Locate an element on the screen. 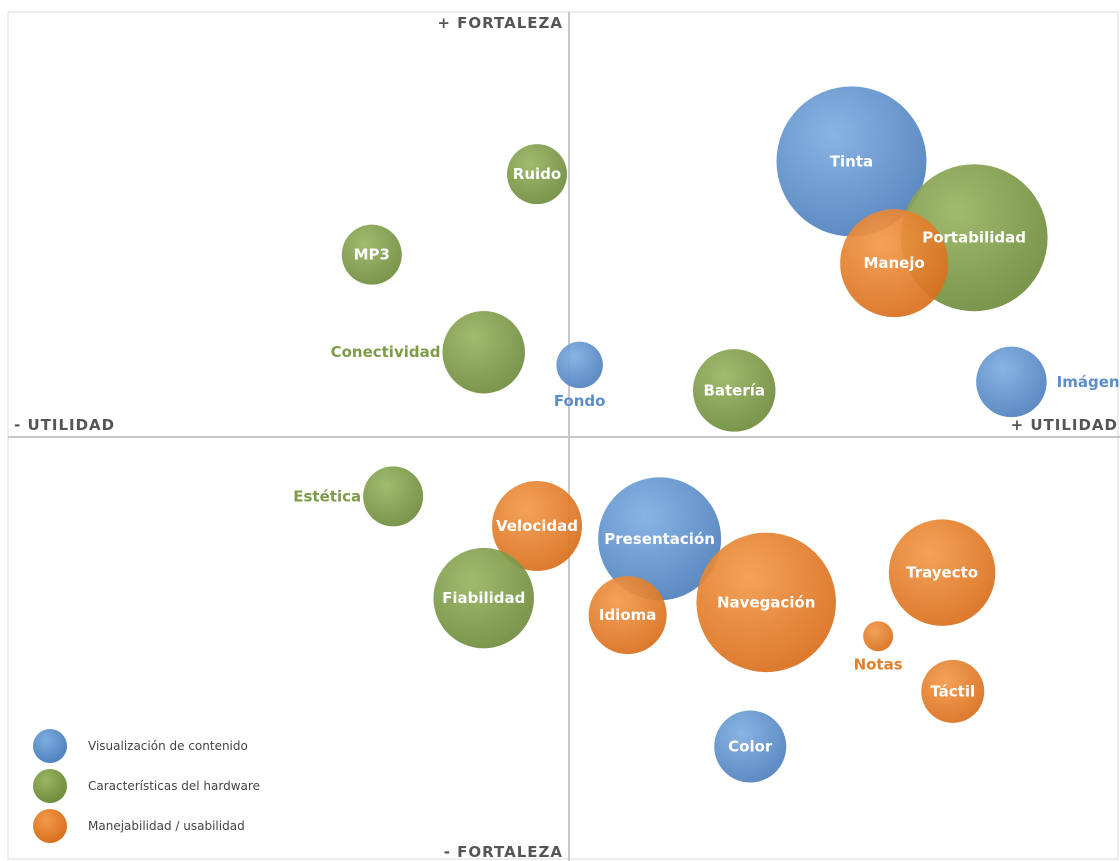 This screenshot has height=861, width=1120. legend-label-contenido: Visualización de contenido is located at coordinates (168, 746).